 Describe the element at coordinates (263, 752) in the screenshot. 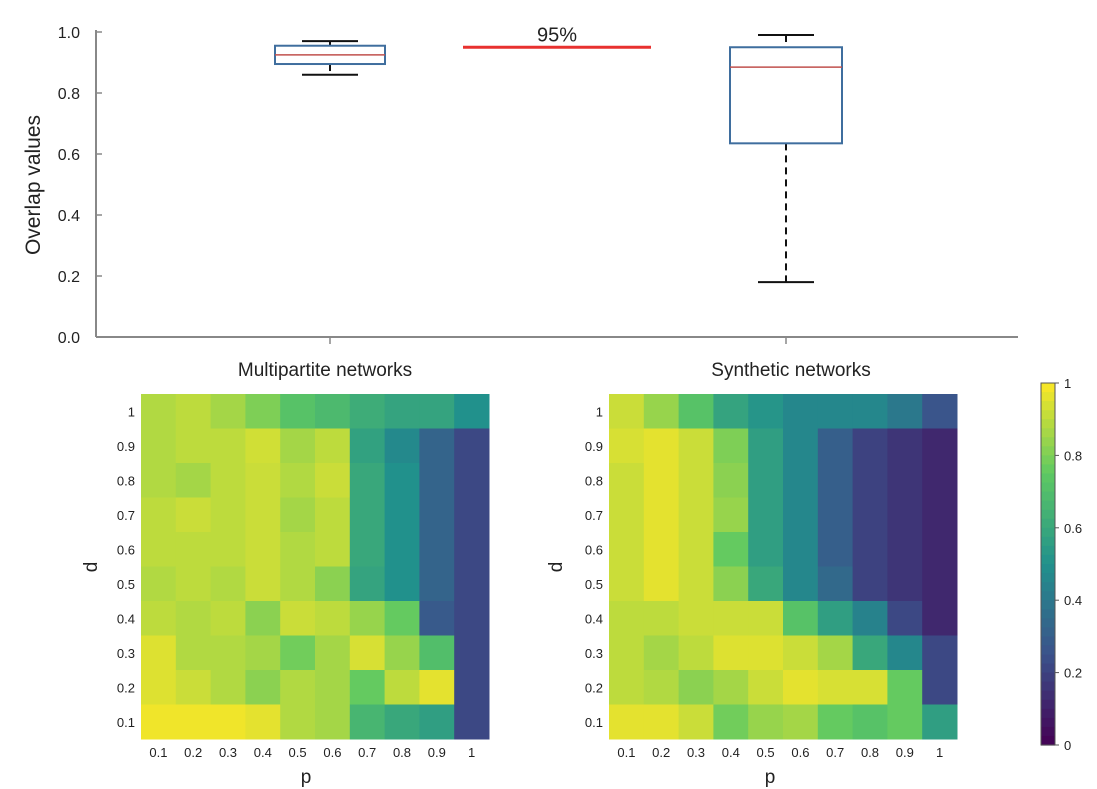

I see `heatmap-x-tick-label: 0.4` at that location.